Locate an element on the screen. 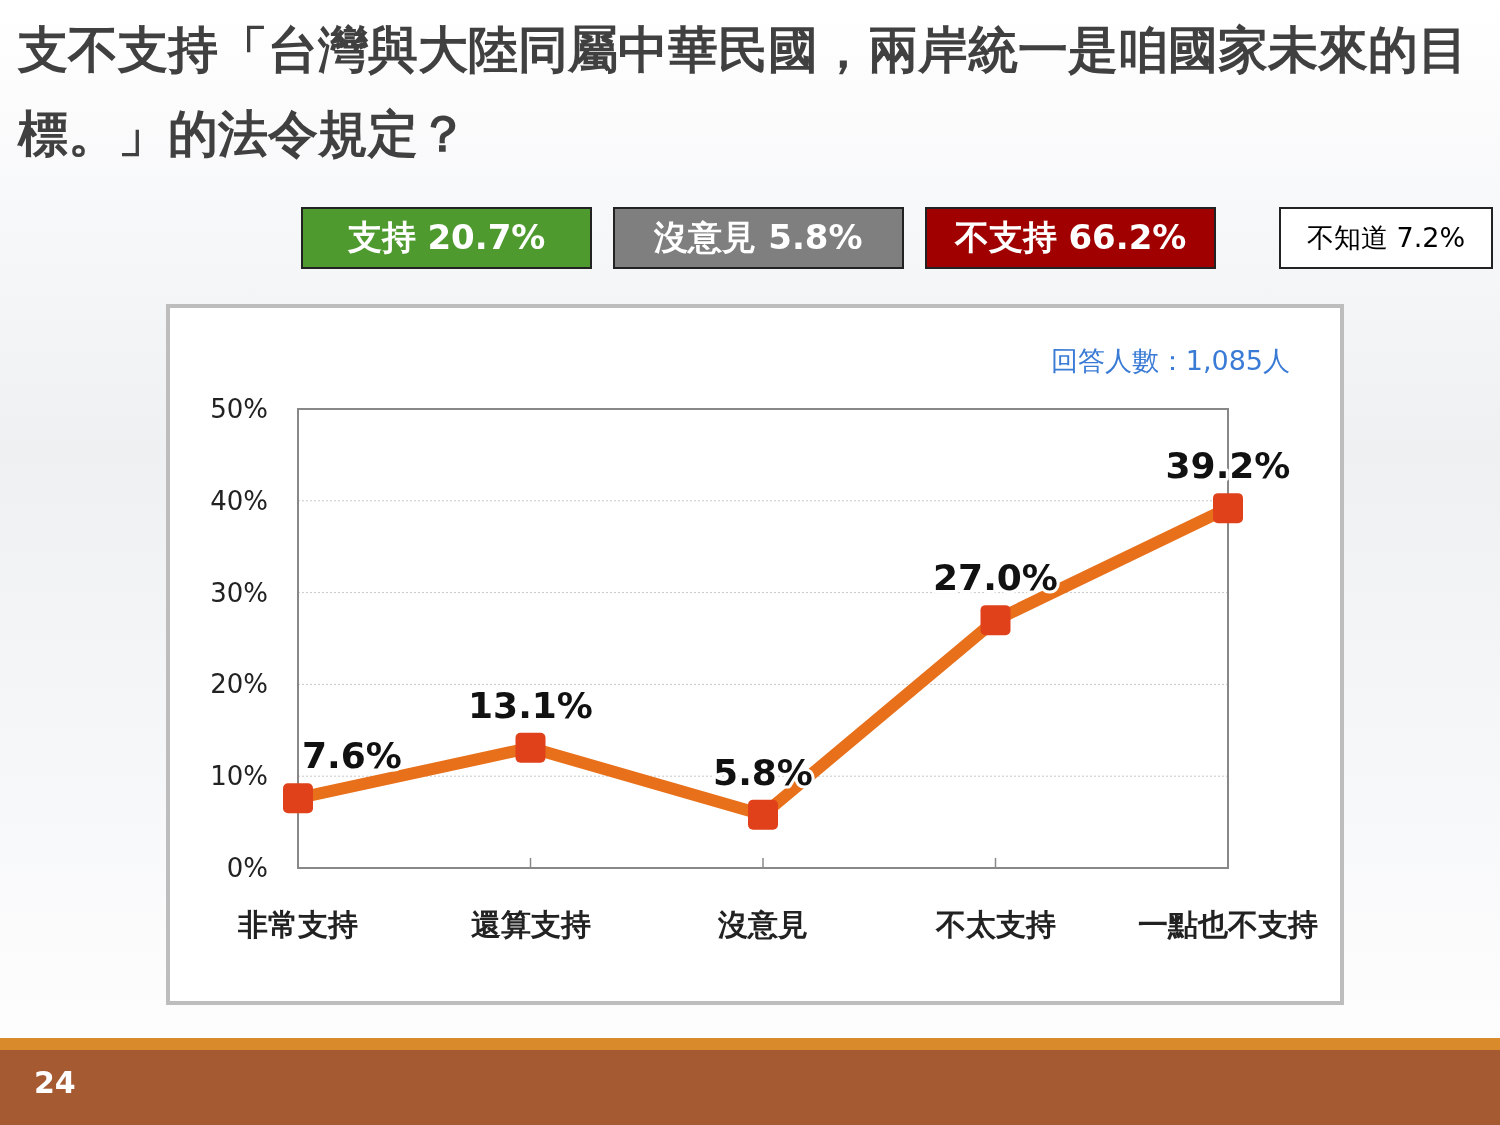  y-tick-label: 20% is located at coordinates (239, 684).